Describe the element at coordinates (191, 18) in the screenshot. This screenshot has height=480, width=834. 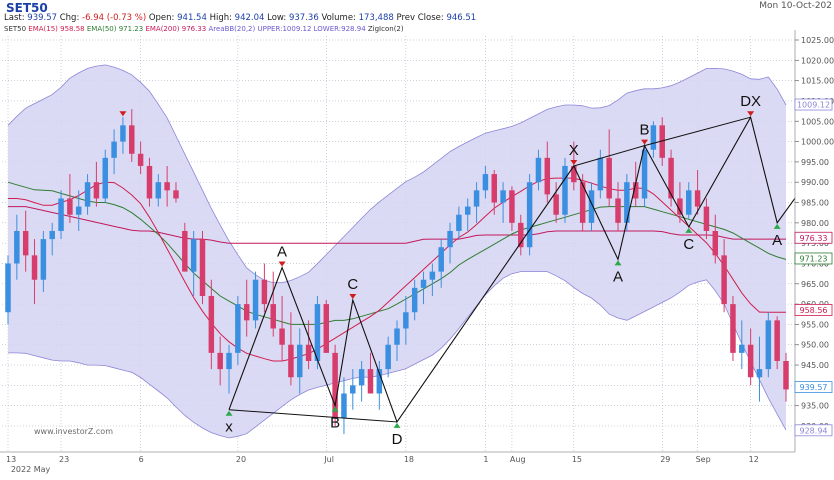
I see `quote-part: 941.54` at that location.